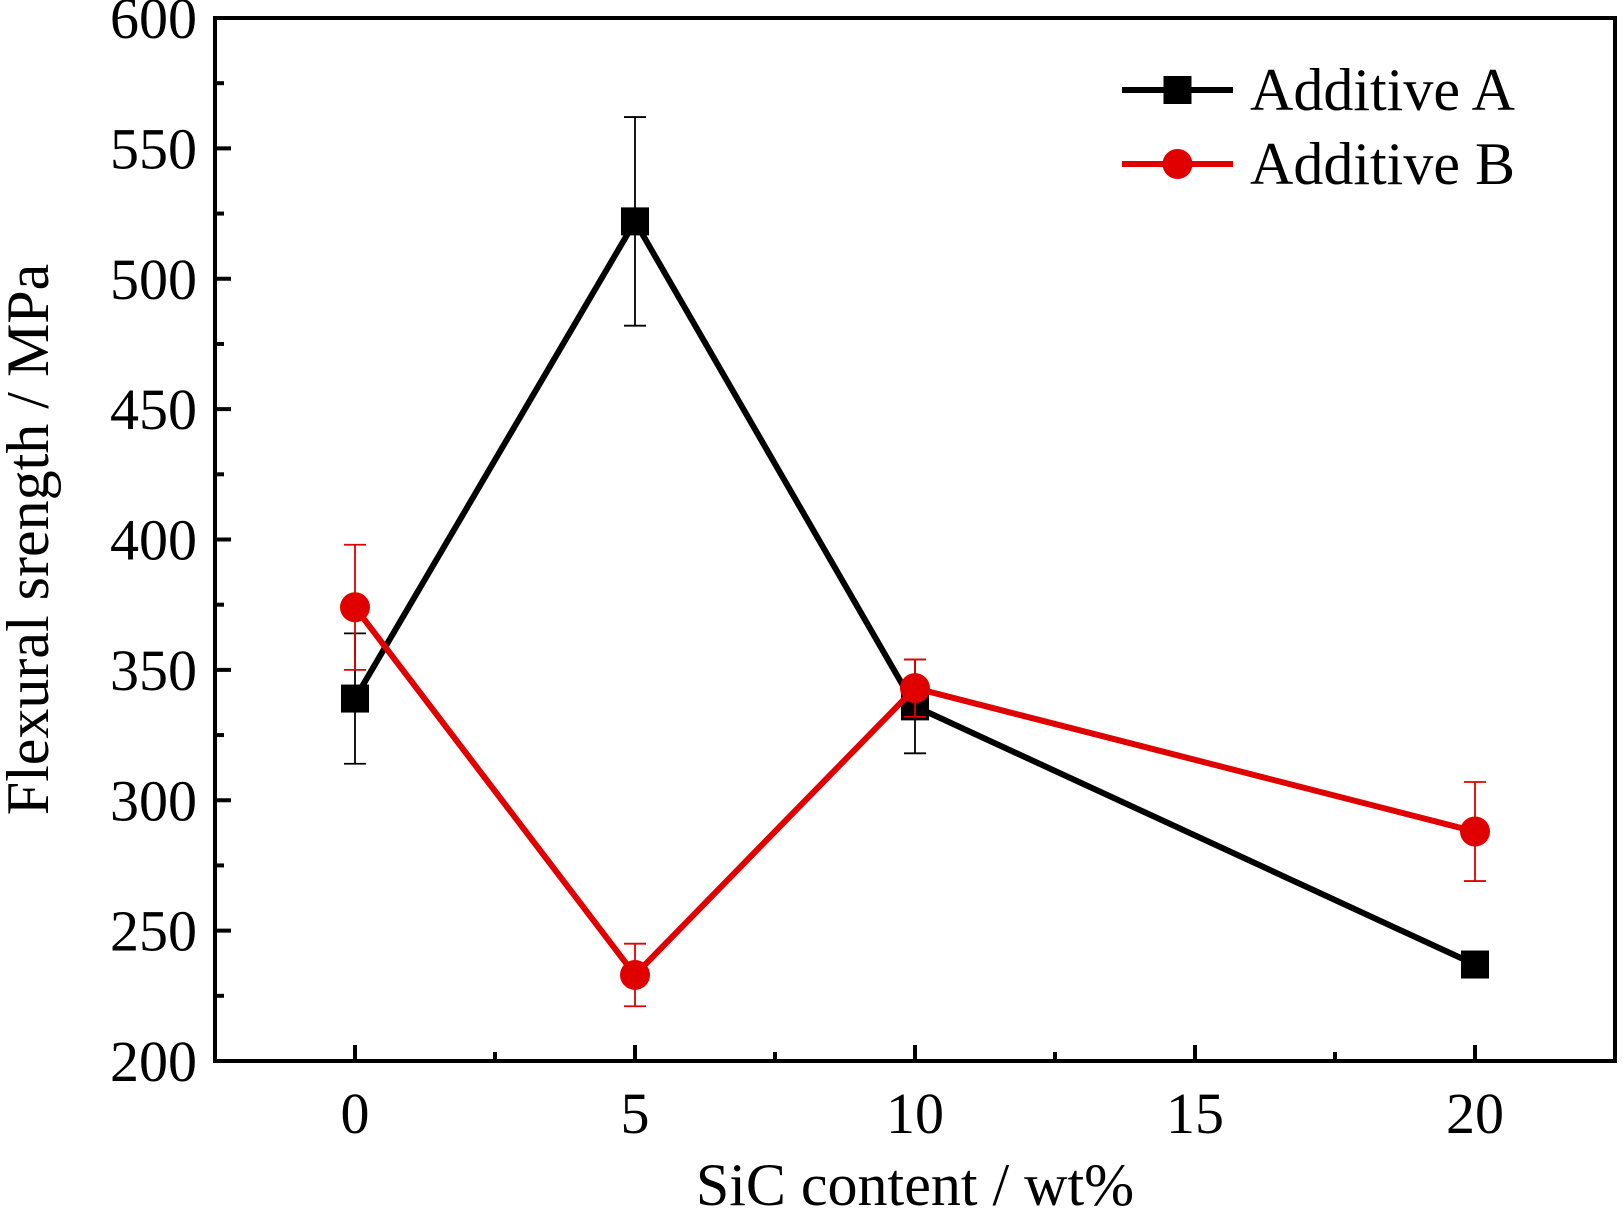  I want to click on y-tick-label: 450, so click(153, 409).